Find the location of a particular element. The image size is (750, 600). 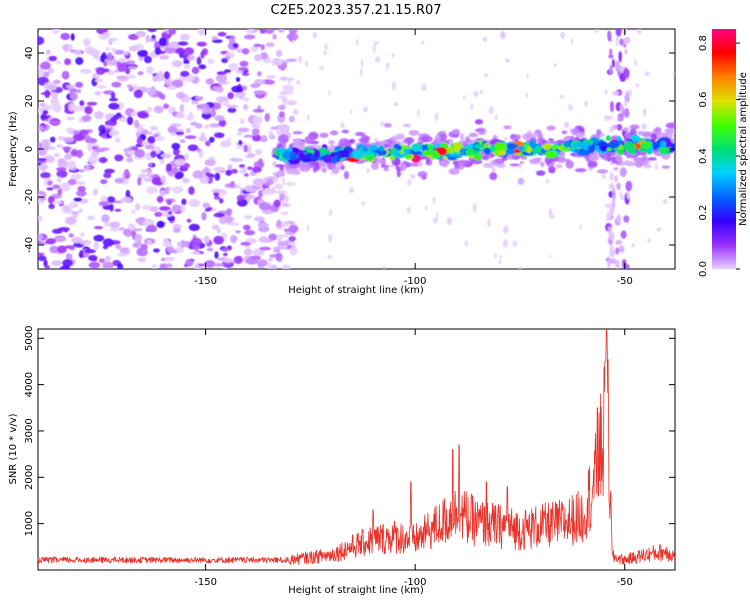

colorbar-tick-label: 0.0 is located at coordinates (703, 269).